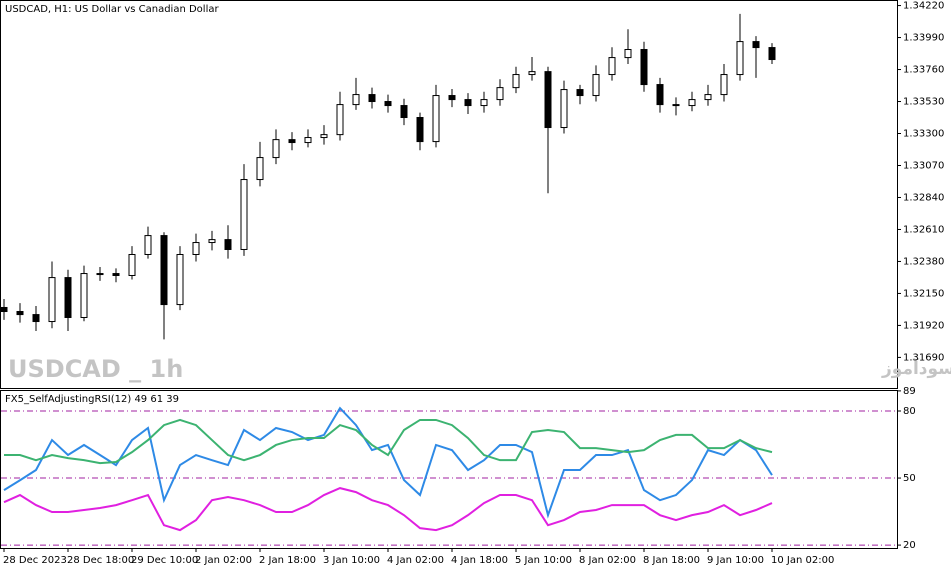  What do you see at coordinates (923, 197) in the screenshot?
I see `y-tick-label: 1.32840` at bounding box center [923, 197].